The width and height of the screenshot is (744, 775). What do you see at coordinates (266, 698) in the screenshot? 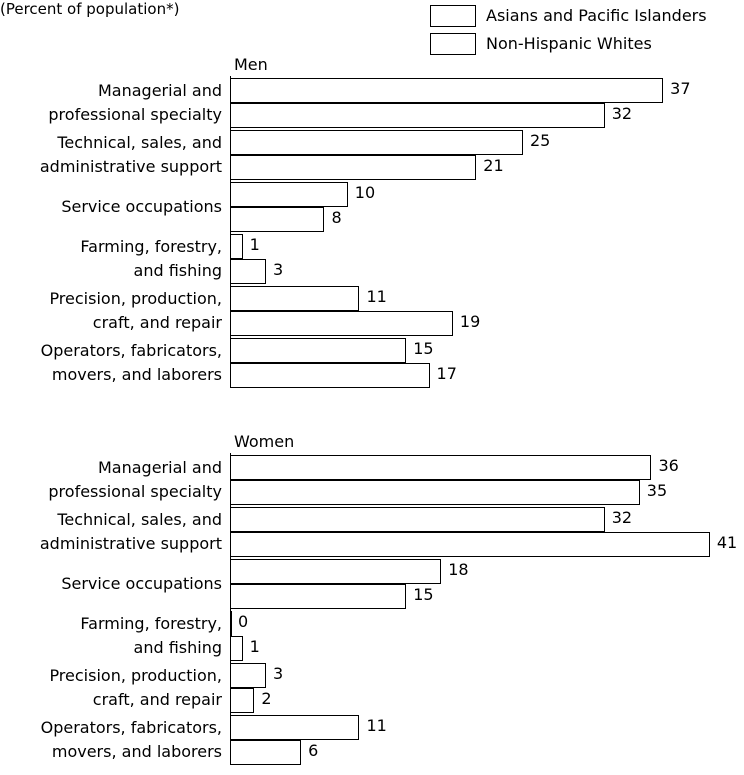
I see `value-label: 2` at bounding box center [266, 698].